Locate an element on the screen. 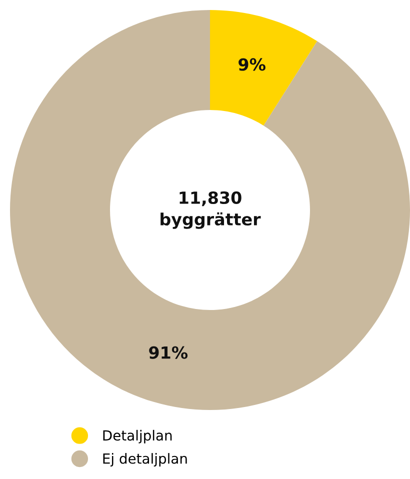 This screenshot has height=479, width=410. data-label: 9% is located at coordinates (252, 64).